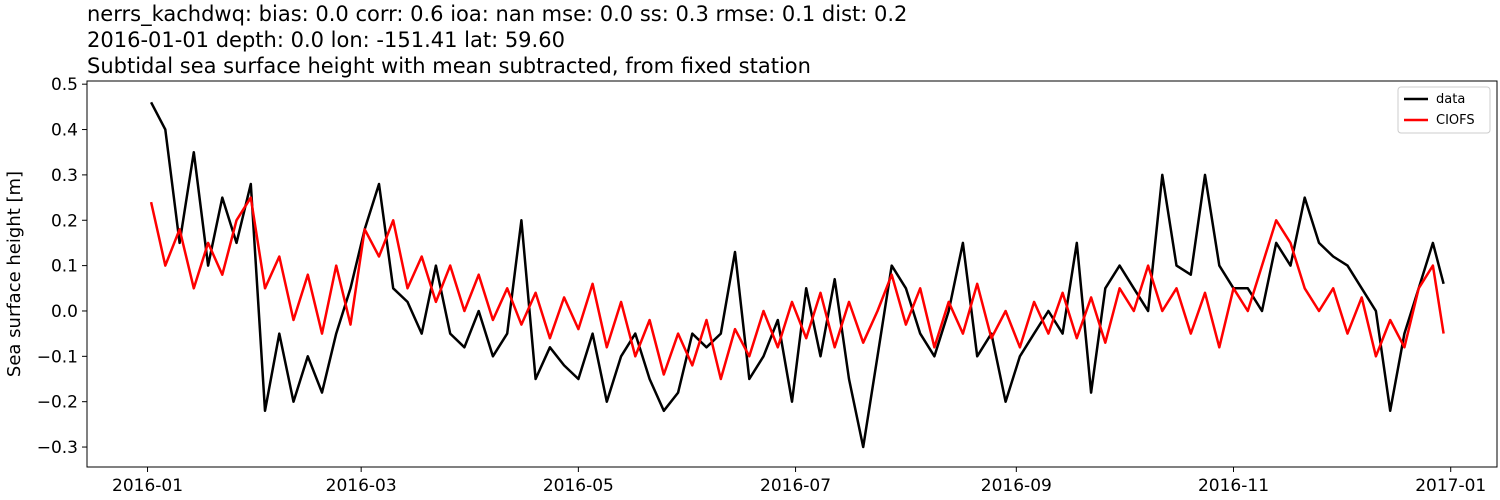 Image resolution: width=1500 pixels, height=500 pixels. Describe the element at coordinates (64, 131) in the screenshot. I see `y-tick-label: 0.4` at that location.